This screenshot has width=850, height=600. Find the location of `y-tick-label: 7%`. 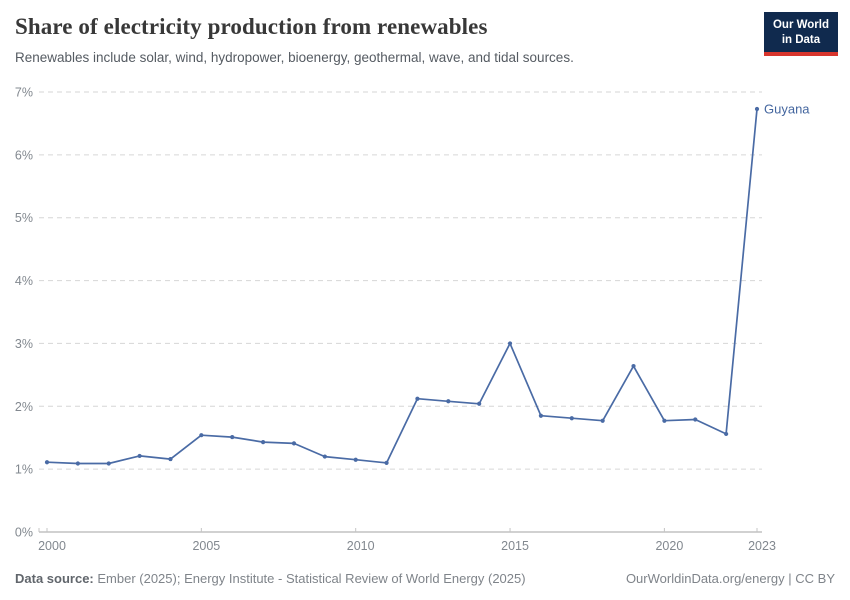

y-tick-label: 7% is located at coordinates (24, 93).